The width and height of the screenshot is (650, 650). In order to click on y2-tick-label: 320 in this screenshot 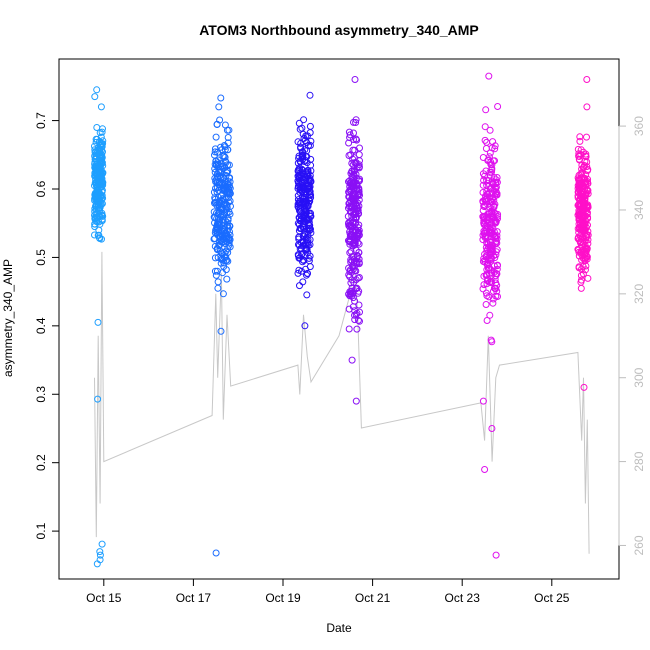, I will do `click(639, 293)`.